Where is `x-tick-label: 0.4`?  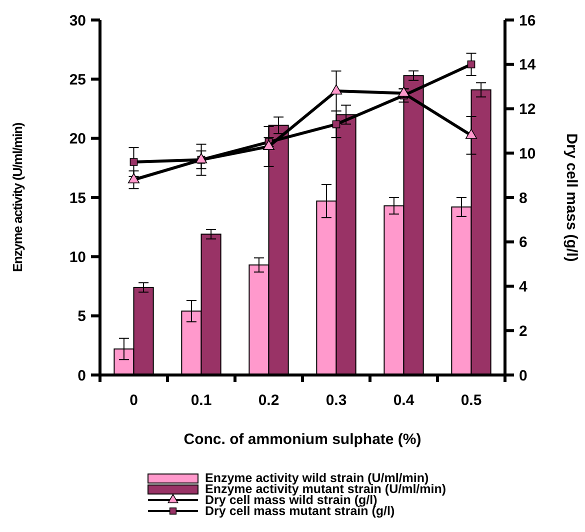 x-tick-label: 0.4 is located at coordinates (404, 400).